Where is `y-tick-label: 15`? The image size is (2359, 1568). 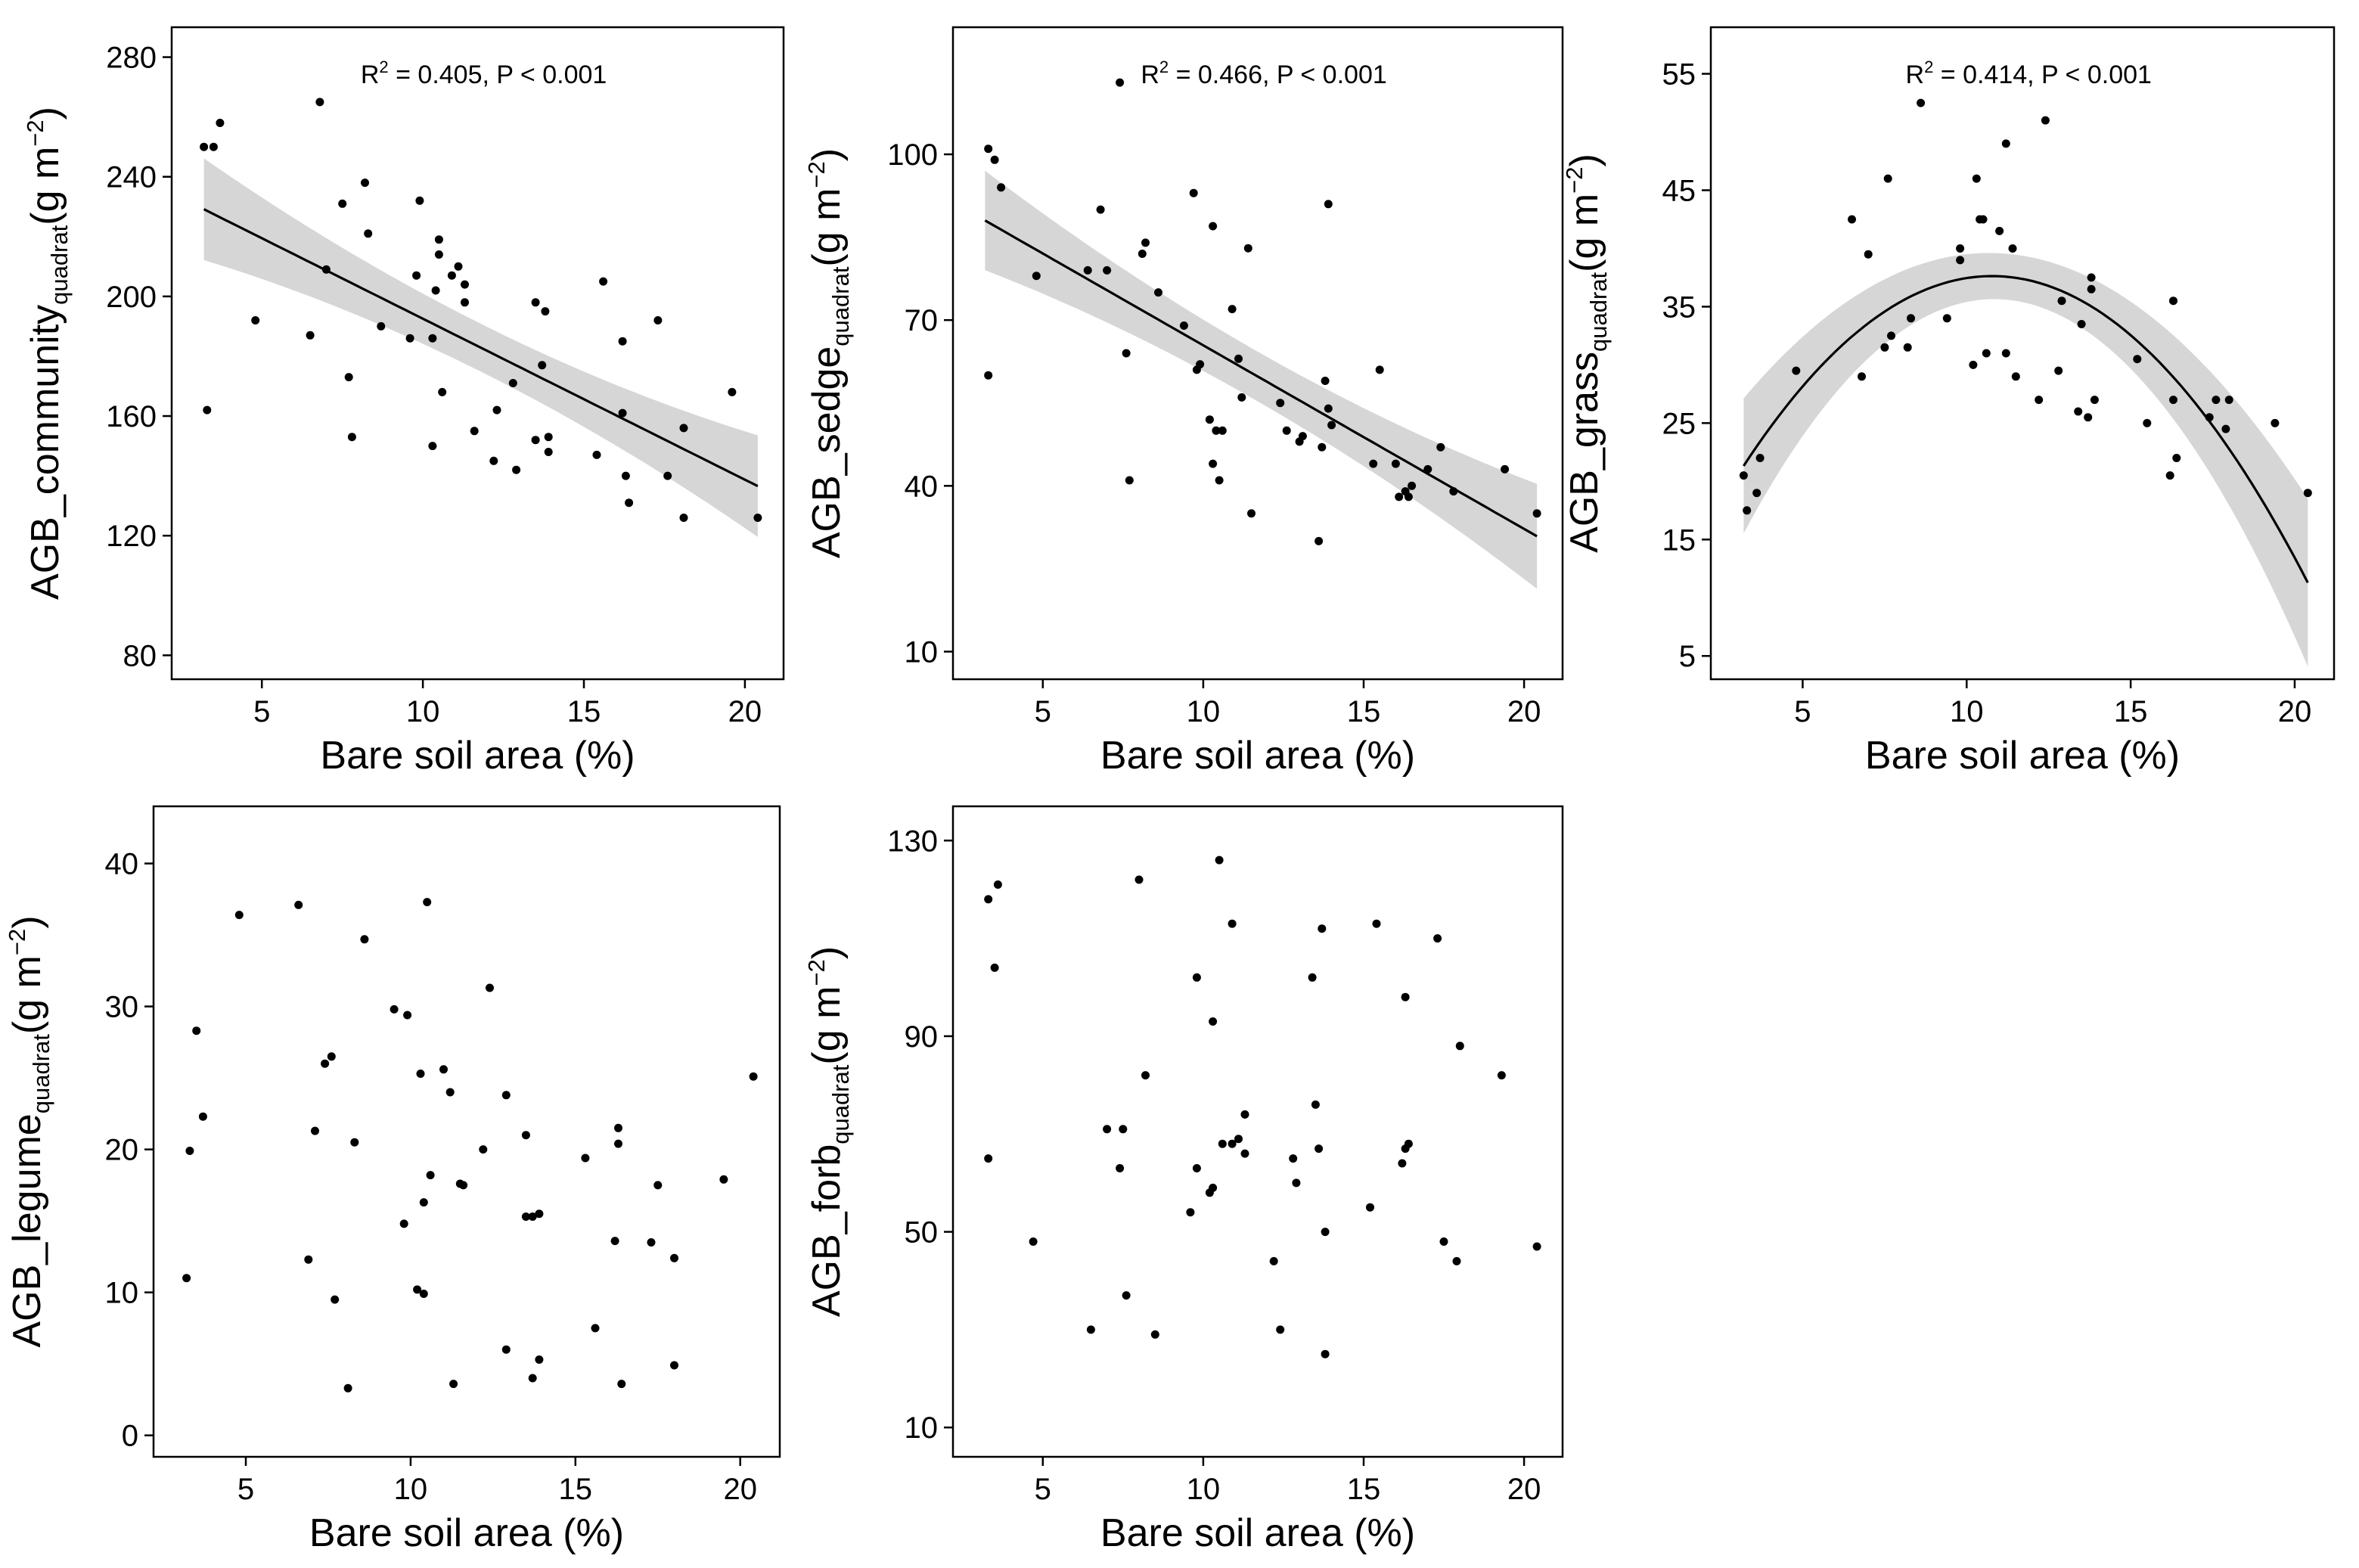
y-tick-label: 15 is located at coordinates (1679, 540).